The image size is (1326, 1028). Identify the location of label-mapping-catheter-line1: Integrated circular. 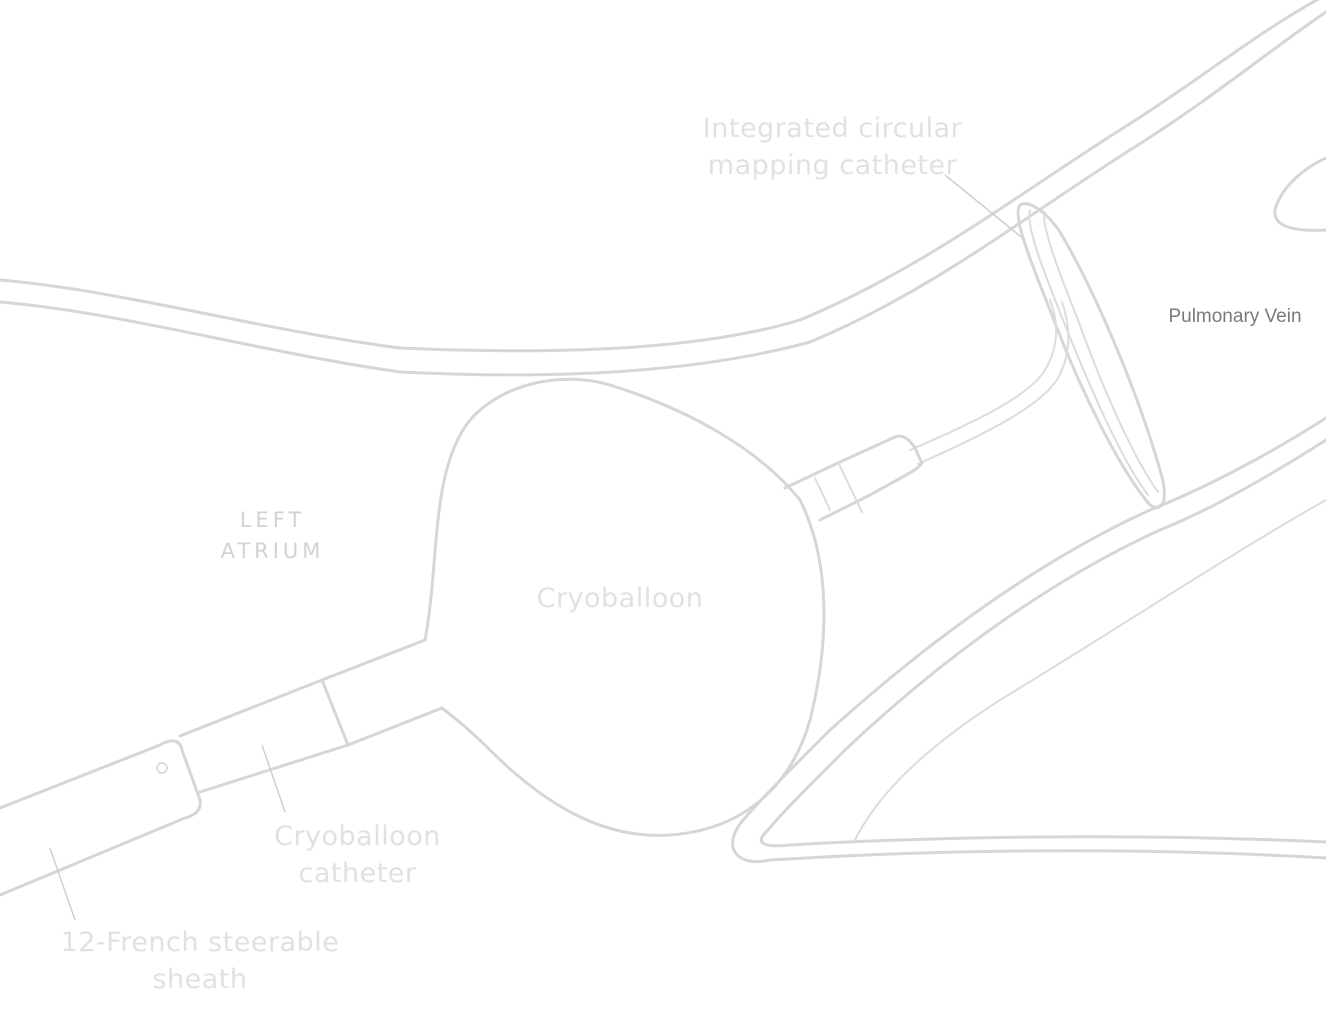
(832, 128).